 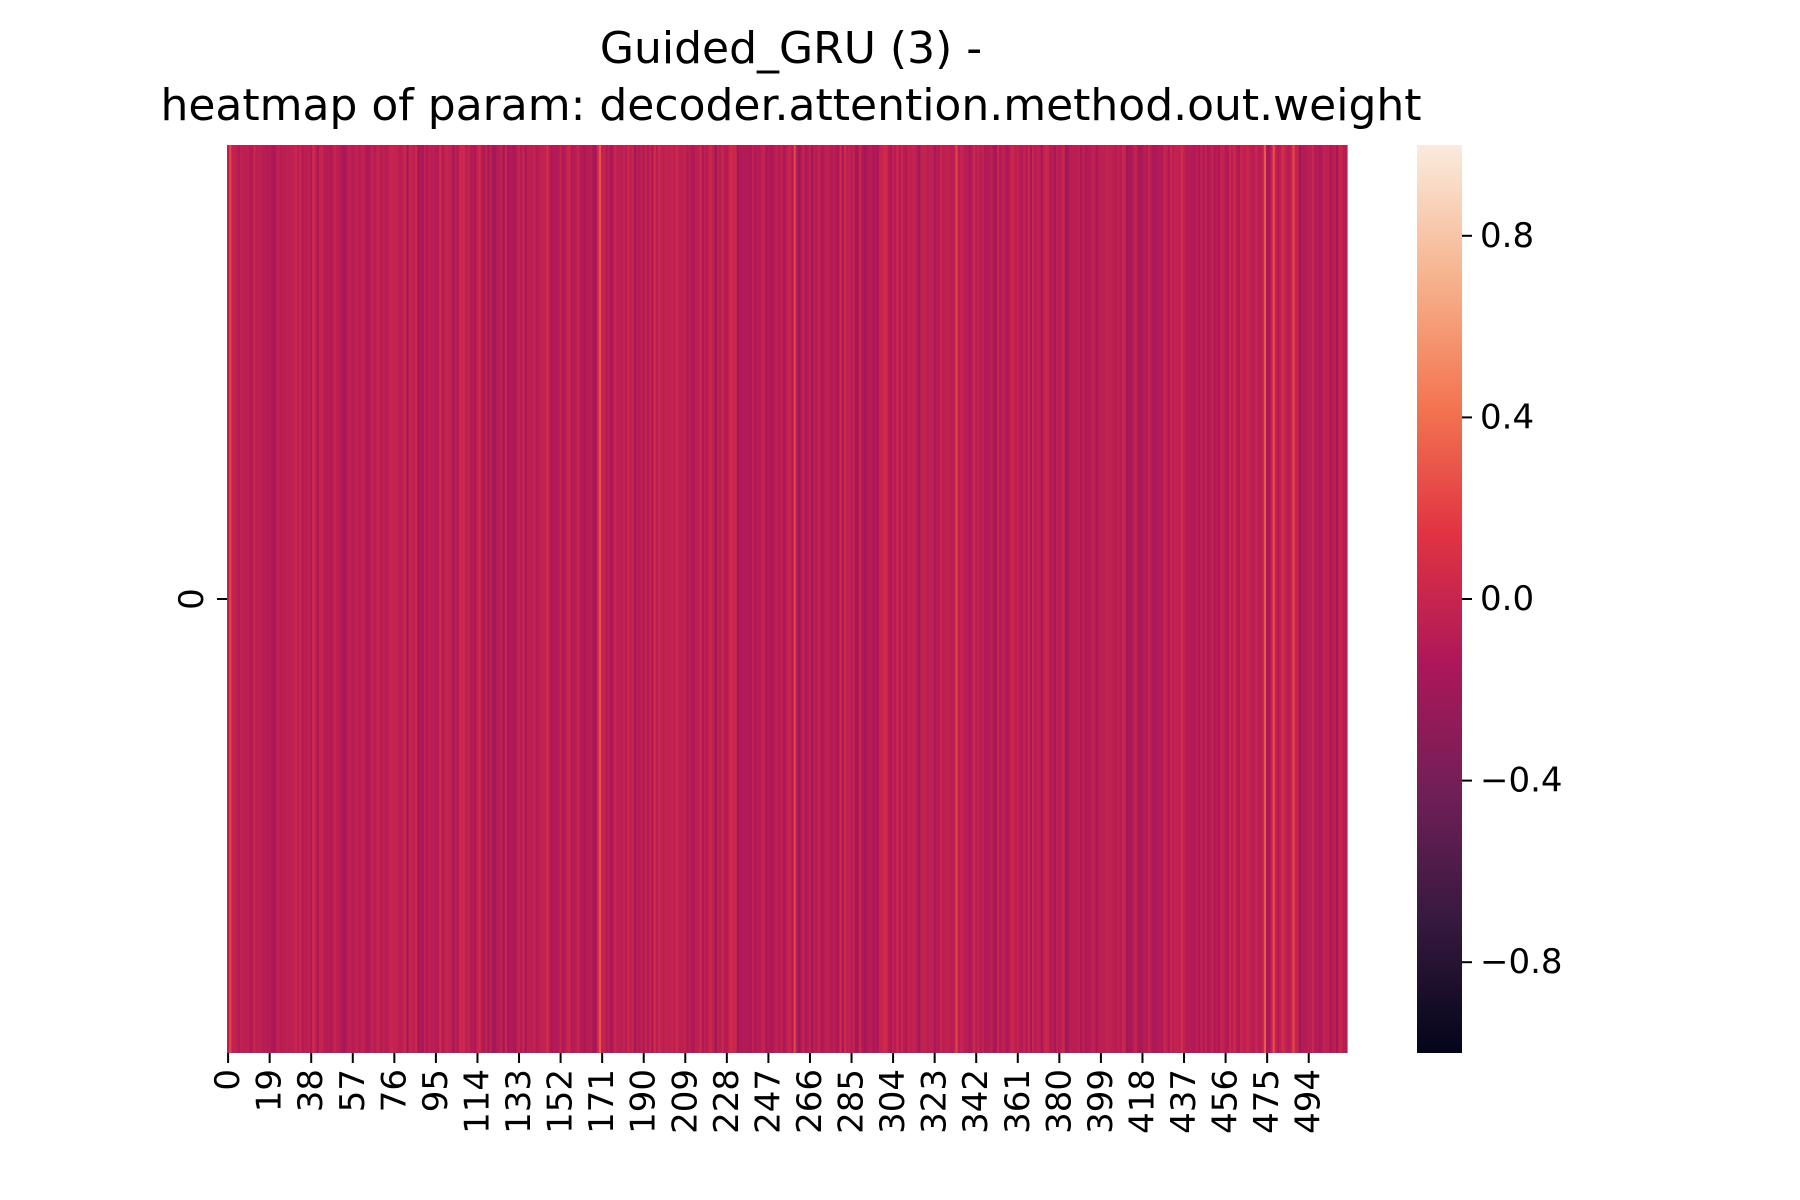 What do you see at coordinates (644, 1101) in the screenshot?
I see `x-tick-label: 190` at bounding box center [644, 1101].